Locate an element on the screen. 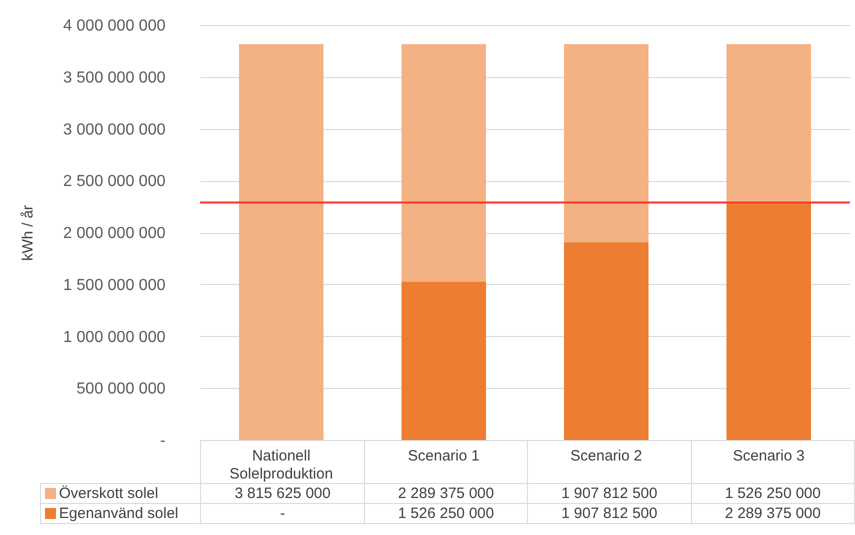 Image resolution: width=855 pixels, height=535 pixels. legend-label: Egenanvänd solel is located at coordinates (118, 513).